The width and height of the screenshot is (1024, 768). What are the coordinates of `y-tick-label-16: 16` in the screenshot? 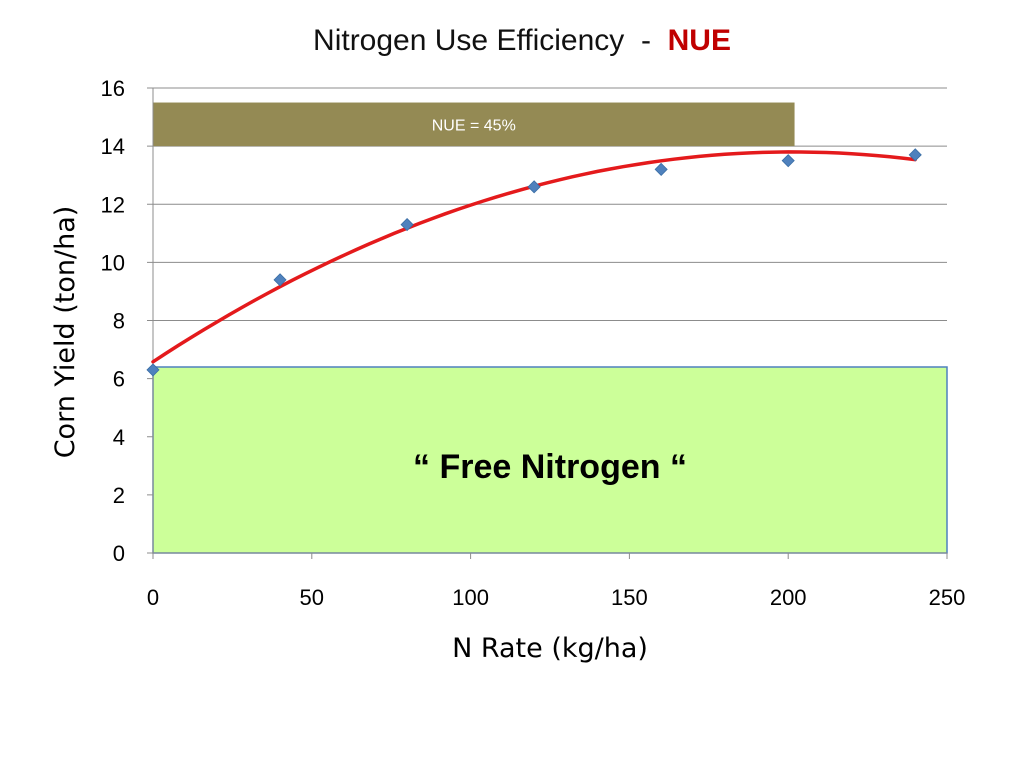 It's located at (113, 88).